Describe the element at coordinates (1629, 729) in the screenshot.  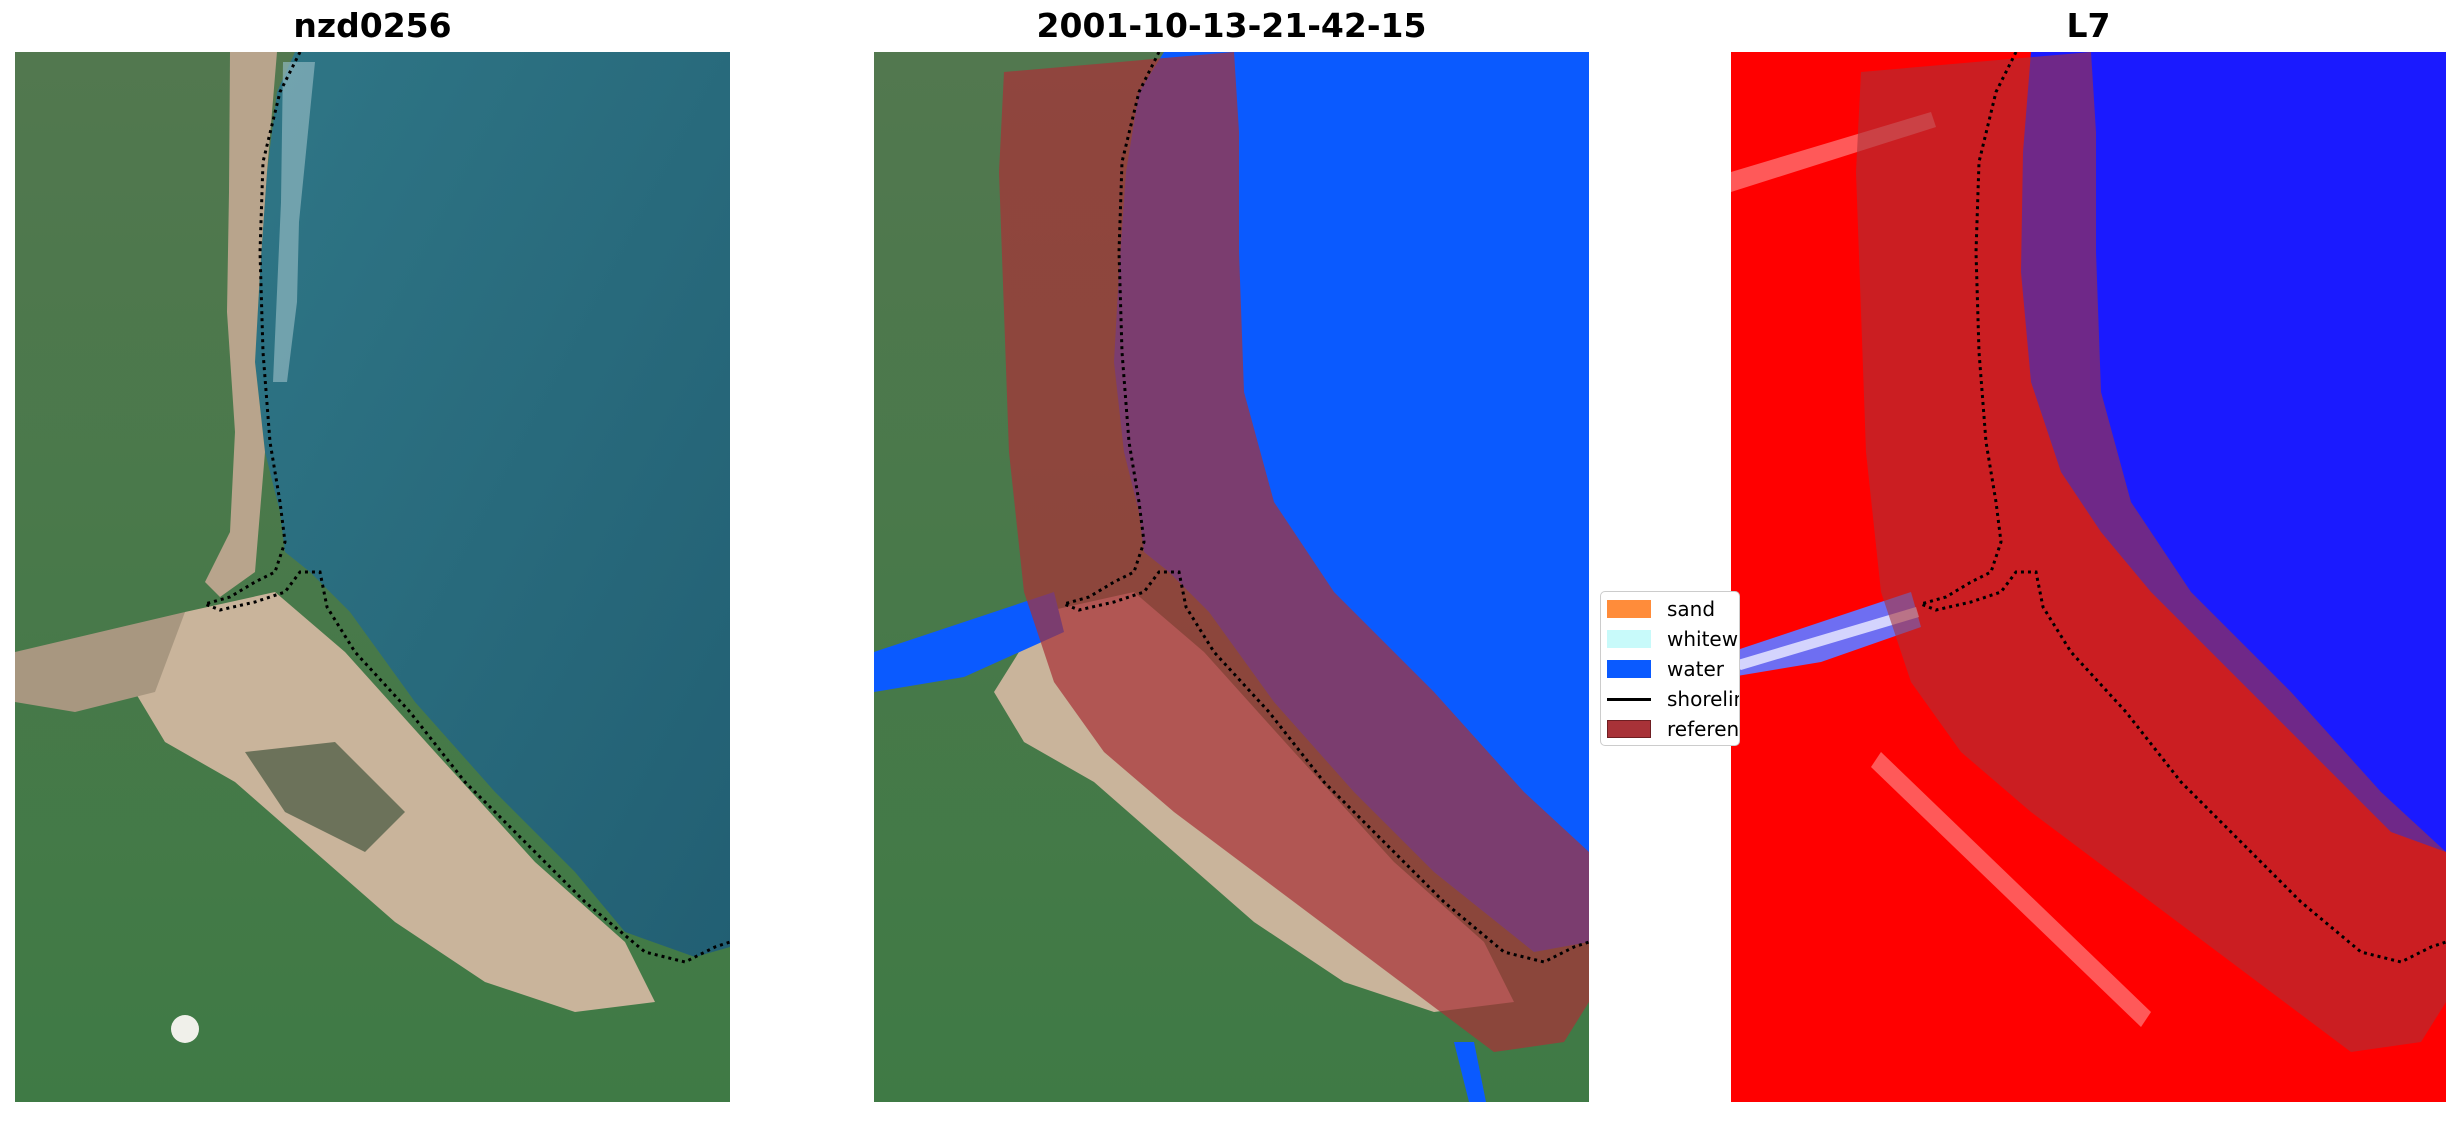
I see `legend-swatch-reference-buffer` at that location.